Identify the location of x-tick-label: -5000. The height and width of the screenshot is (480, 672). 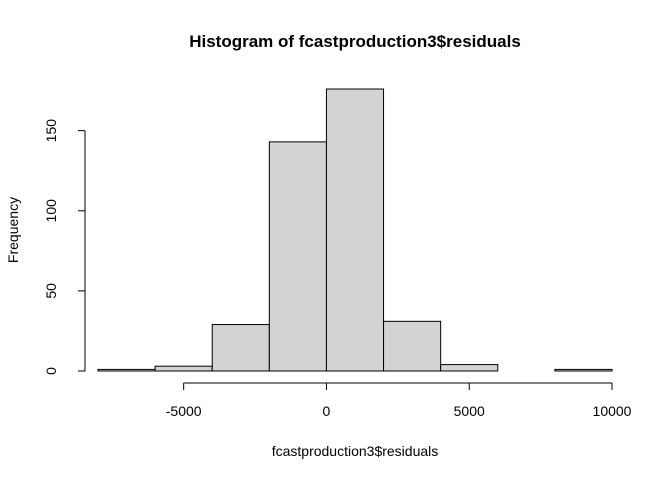
(184, 411).